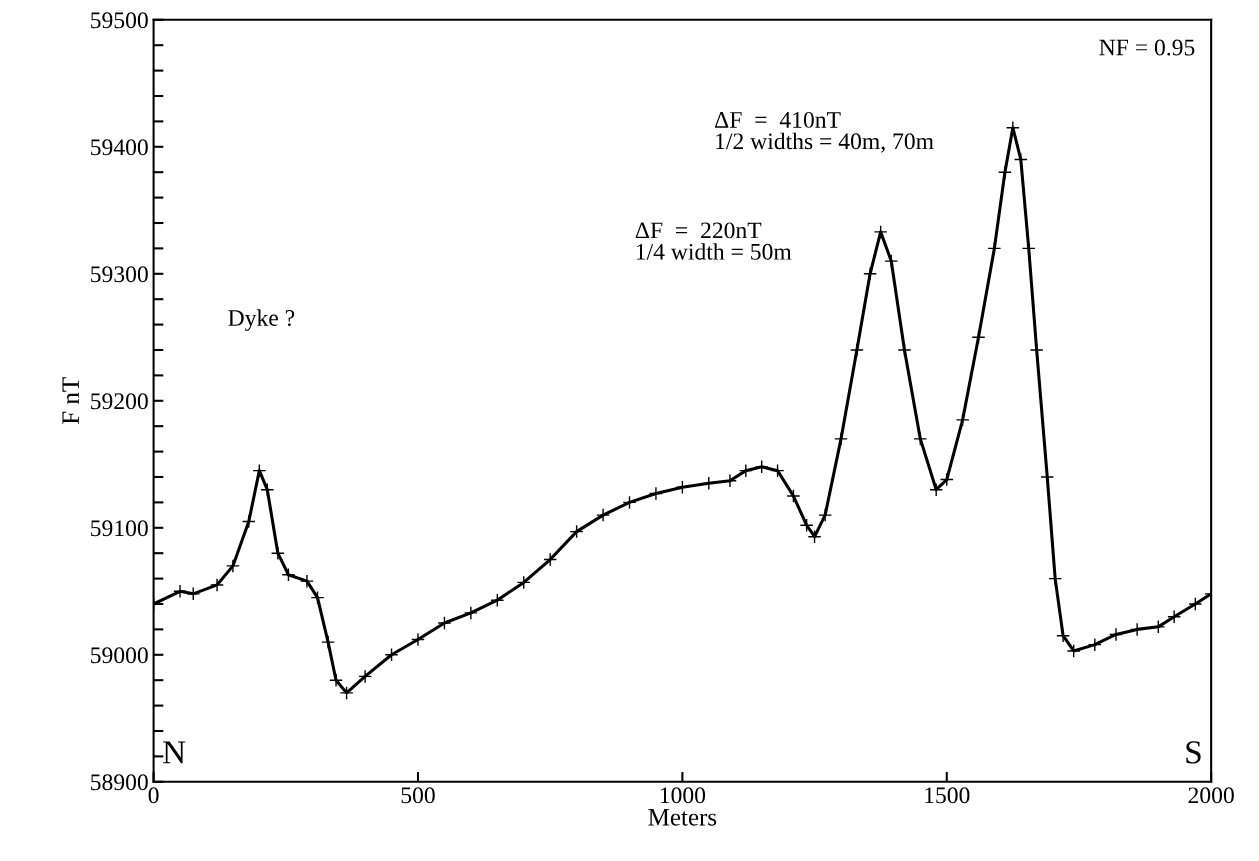  Describe the element at coordinates (119, 782) in the screenshot. I see `y-tick-label: 58900` at that location.